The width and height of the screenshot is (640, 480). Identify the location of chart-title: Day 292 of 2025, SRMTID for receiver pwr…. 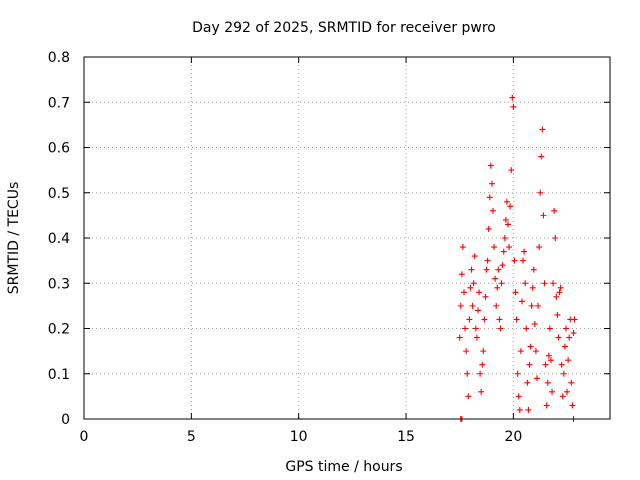
(344, 28).